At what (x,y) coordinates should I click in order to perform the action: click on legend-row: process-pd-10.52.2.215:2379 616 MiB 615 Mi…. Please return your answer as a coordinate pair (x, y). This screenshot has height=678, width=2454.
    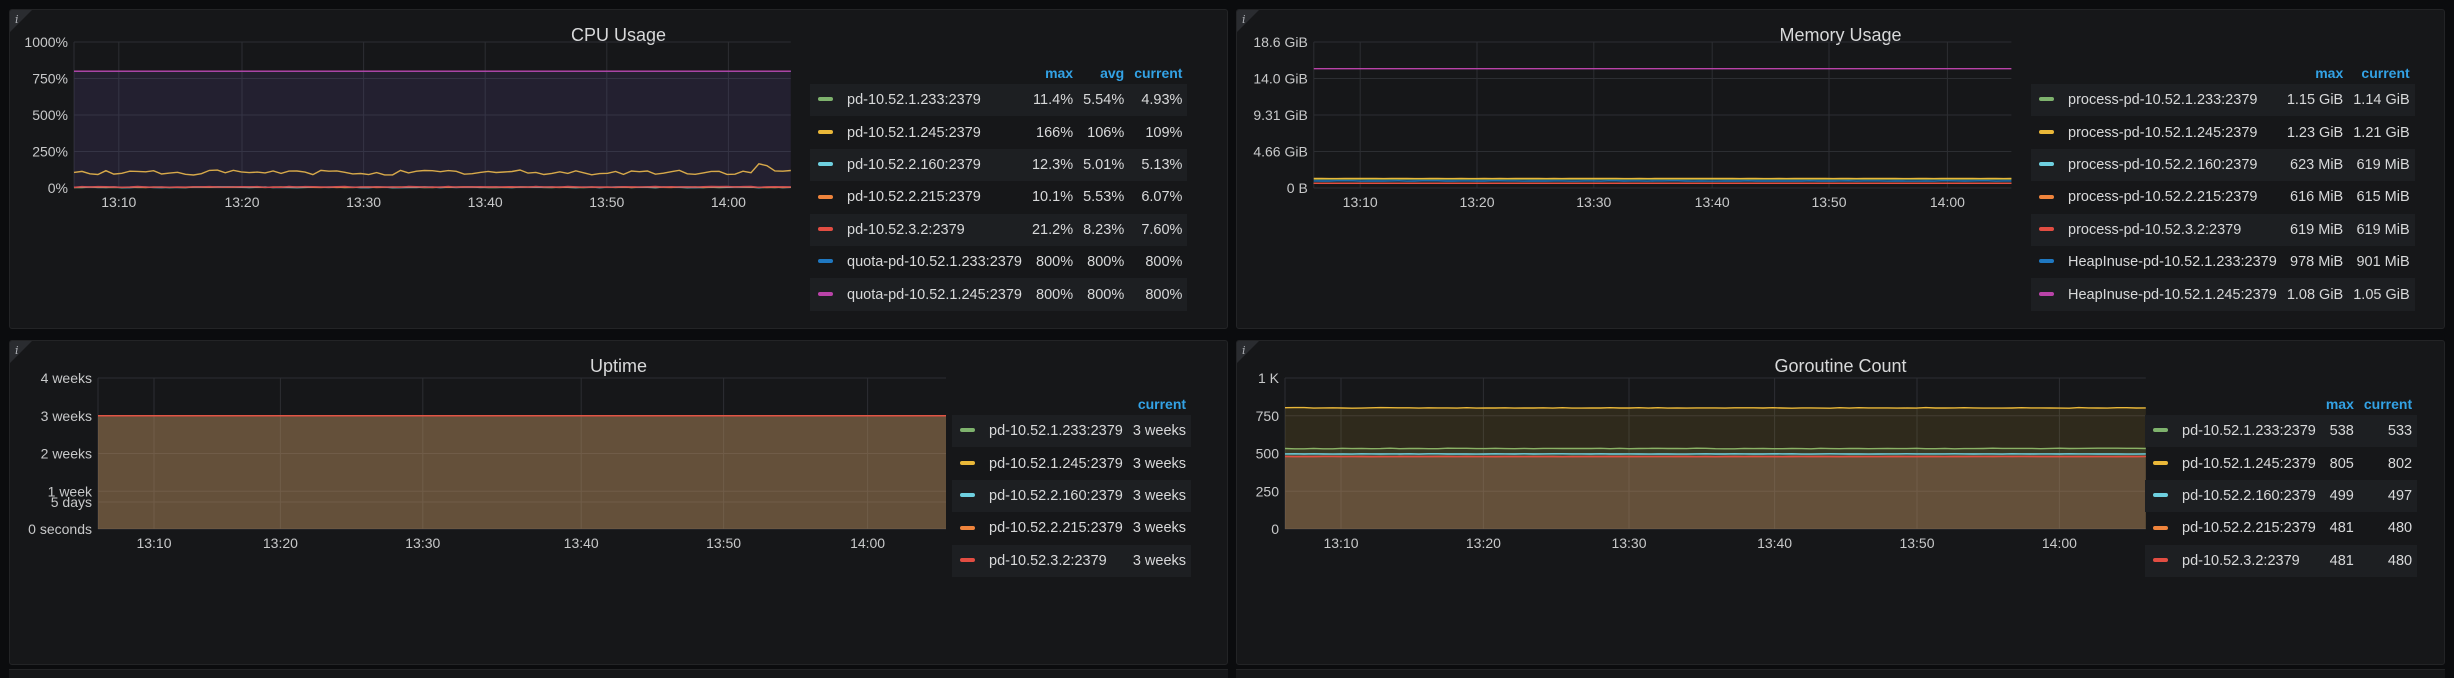
    Looking at the image, I should click on (2223, 197).